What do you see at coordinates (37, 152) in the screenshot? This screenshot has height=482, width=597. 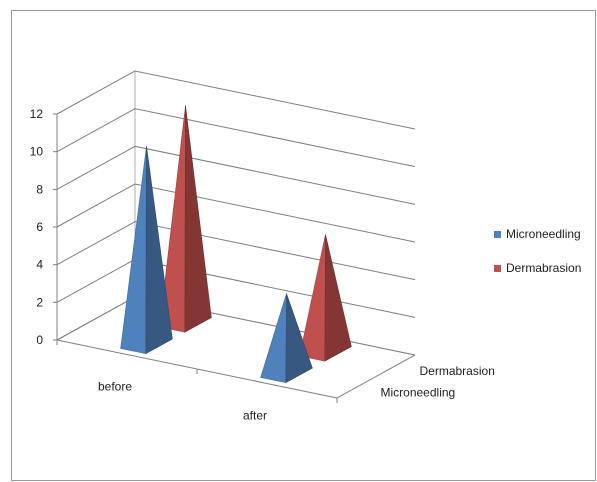 I see `y-tick-label: 10` at bounding box center [37, 152].